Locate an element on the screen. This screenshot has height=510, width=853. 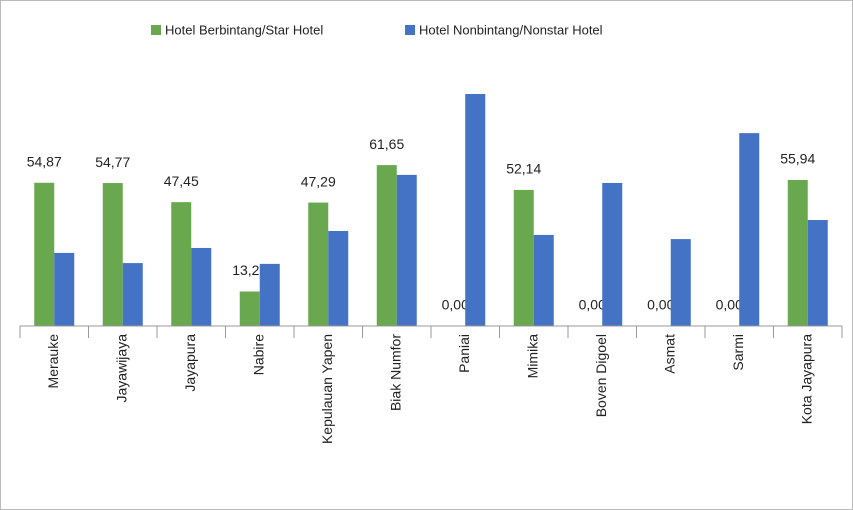
x-tick-label: Kepulauan Yapen is located at coordinates (327, 389).